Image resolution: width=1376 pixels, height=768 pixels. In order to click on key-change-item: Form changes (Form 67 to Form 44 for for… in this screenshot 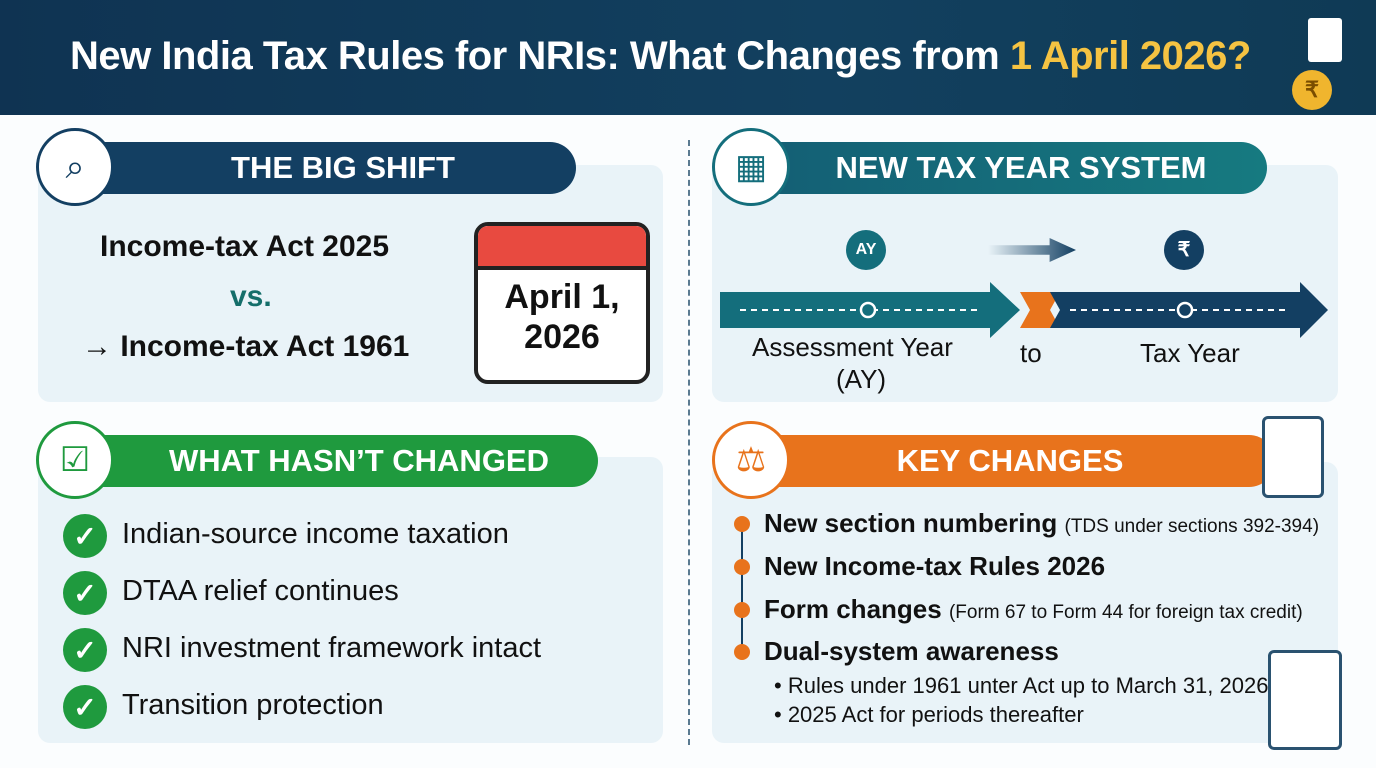, I will do `click(1033, 609)`.